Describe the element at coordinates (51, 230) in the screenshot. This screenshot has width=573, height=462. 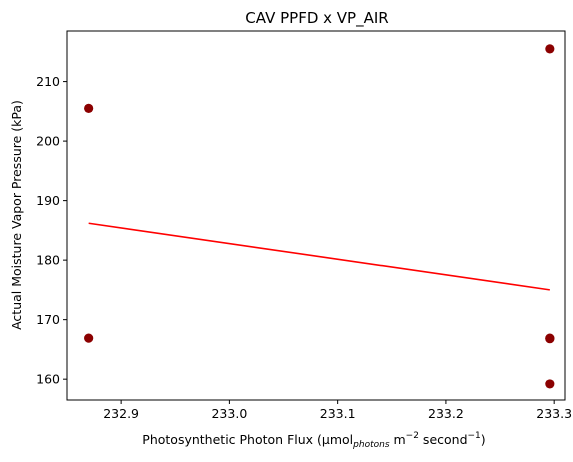
I see `y-axis: 160 170 180 190 200 210` at that location.